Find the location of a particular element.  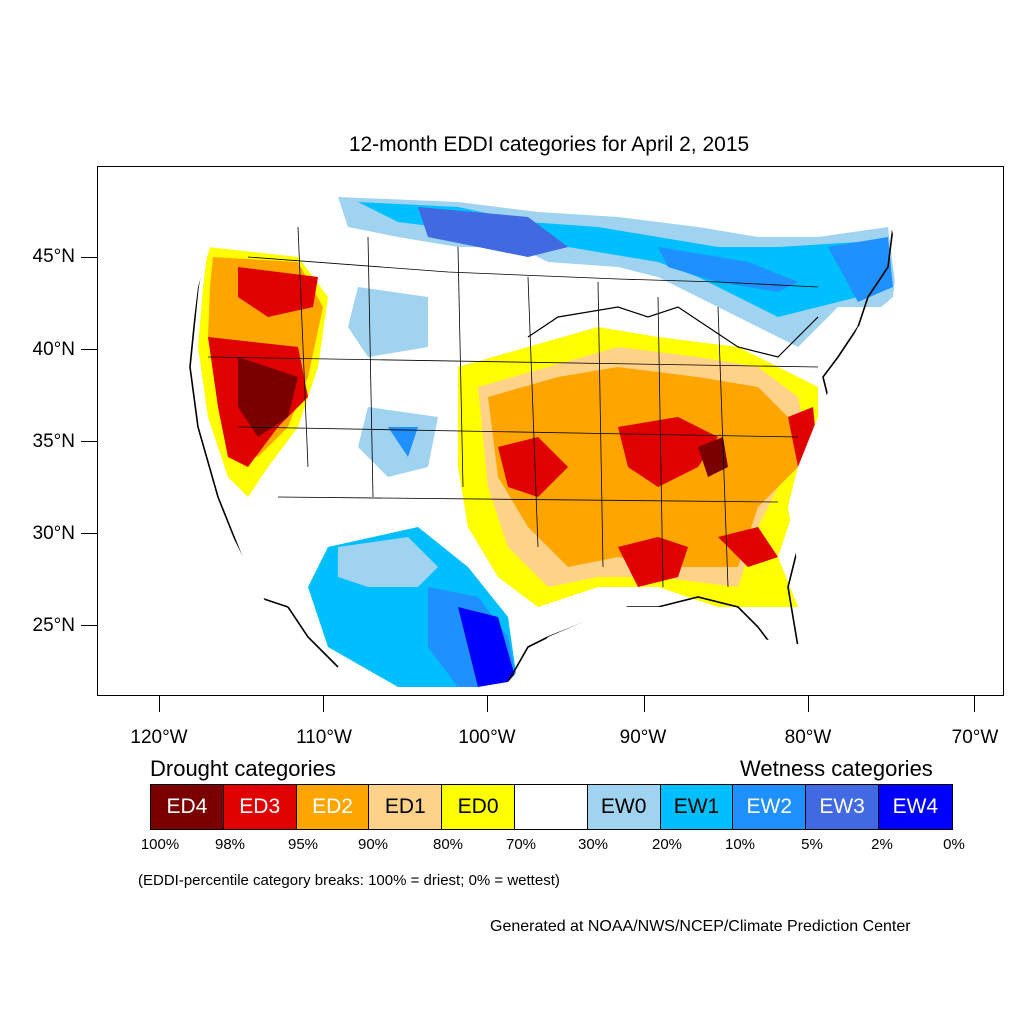

legend-cat-ew1: EW1 is located at coordinates (697, 807).